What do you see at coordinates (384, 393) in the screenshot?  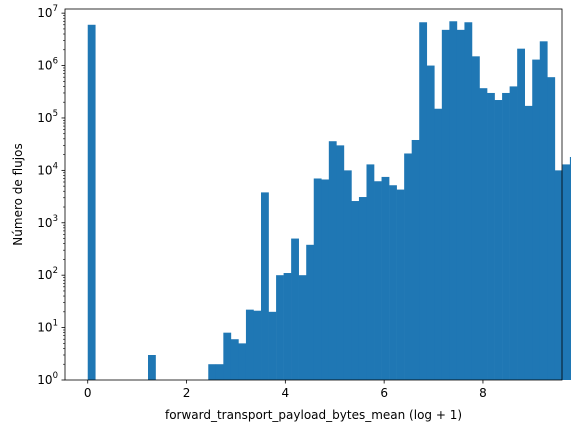 I see `x-tick-label: 6` at bounding box center [384, 393].